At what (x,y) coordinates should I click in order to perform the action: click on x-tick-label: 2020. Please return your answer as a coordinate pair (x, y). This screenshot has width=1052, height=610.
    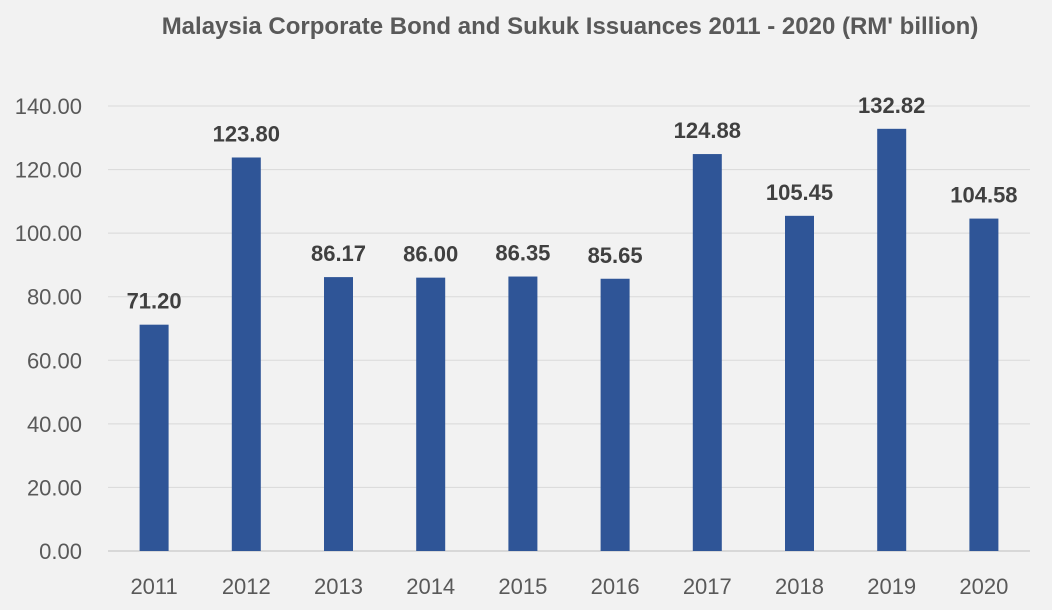
    Looking at the image, I should click on (983, 586).